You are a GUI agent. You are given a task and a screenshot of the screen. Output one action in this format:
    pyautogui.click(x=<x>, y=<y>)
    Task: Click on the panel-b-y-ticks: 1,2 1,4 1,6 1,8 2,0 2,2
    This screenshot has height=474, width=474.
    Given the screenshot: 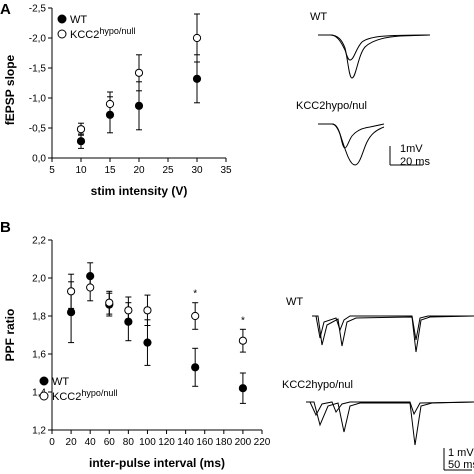 What is the action you would take?
    pyautogui.click(x=42, y=336)
    